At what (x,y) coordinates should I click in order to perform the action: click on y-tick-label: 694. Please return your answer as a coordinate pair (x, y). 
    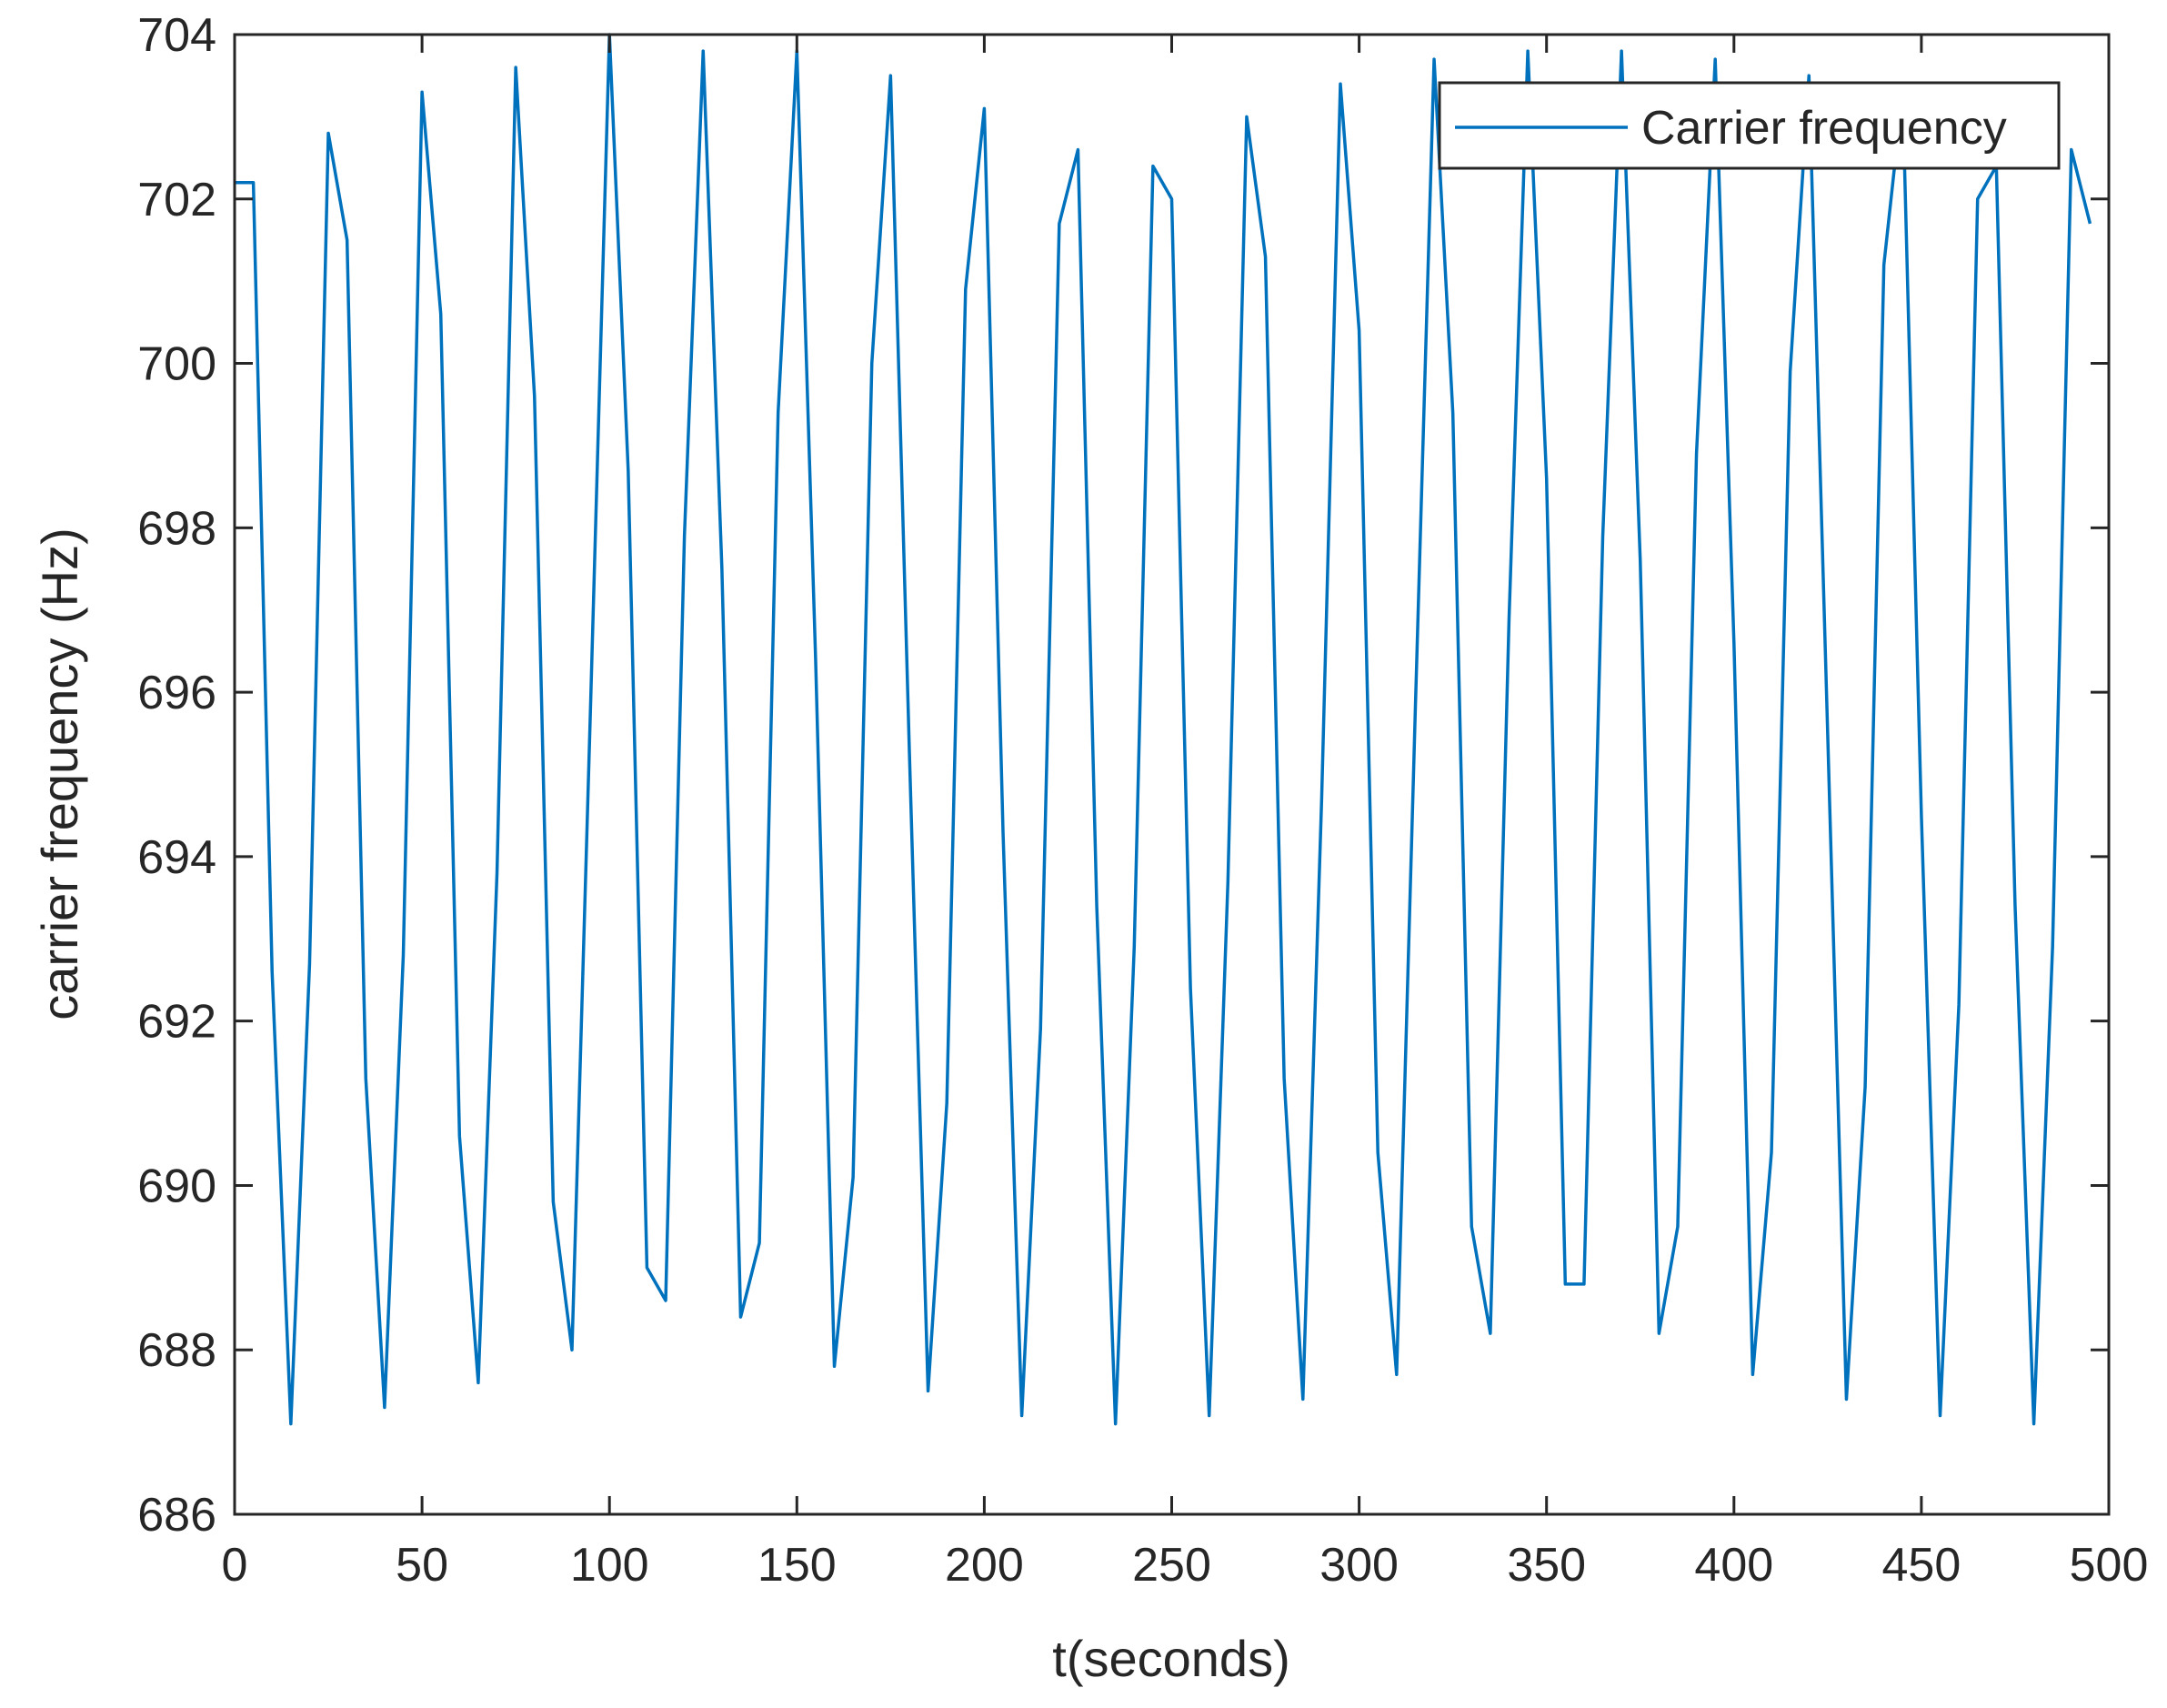
    Looking at the image, I should click on (176, 857).